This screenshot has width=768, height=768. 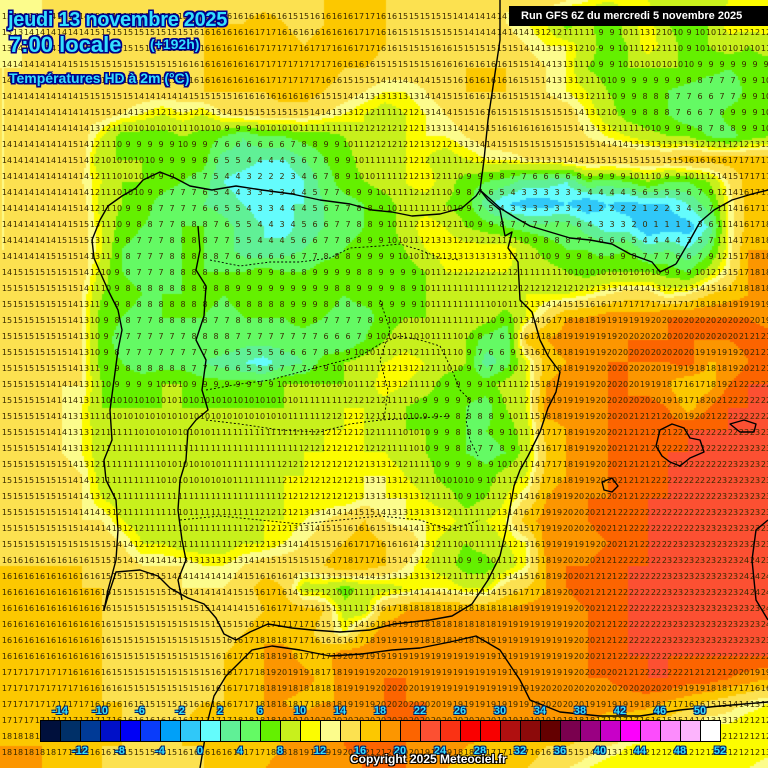 What do you see at coordinates (620, 711) in the screenshot?
I see `colorbar-tick-label: 42` at bounding box center [620, 711].